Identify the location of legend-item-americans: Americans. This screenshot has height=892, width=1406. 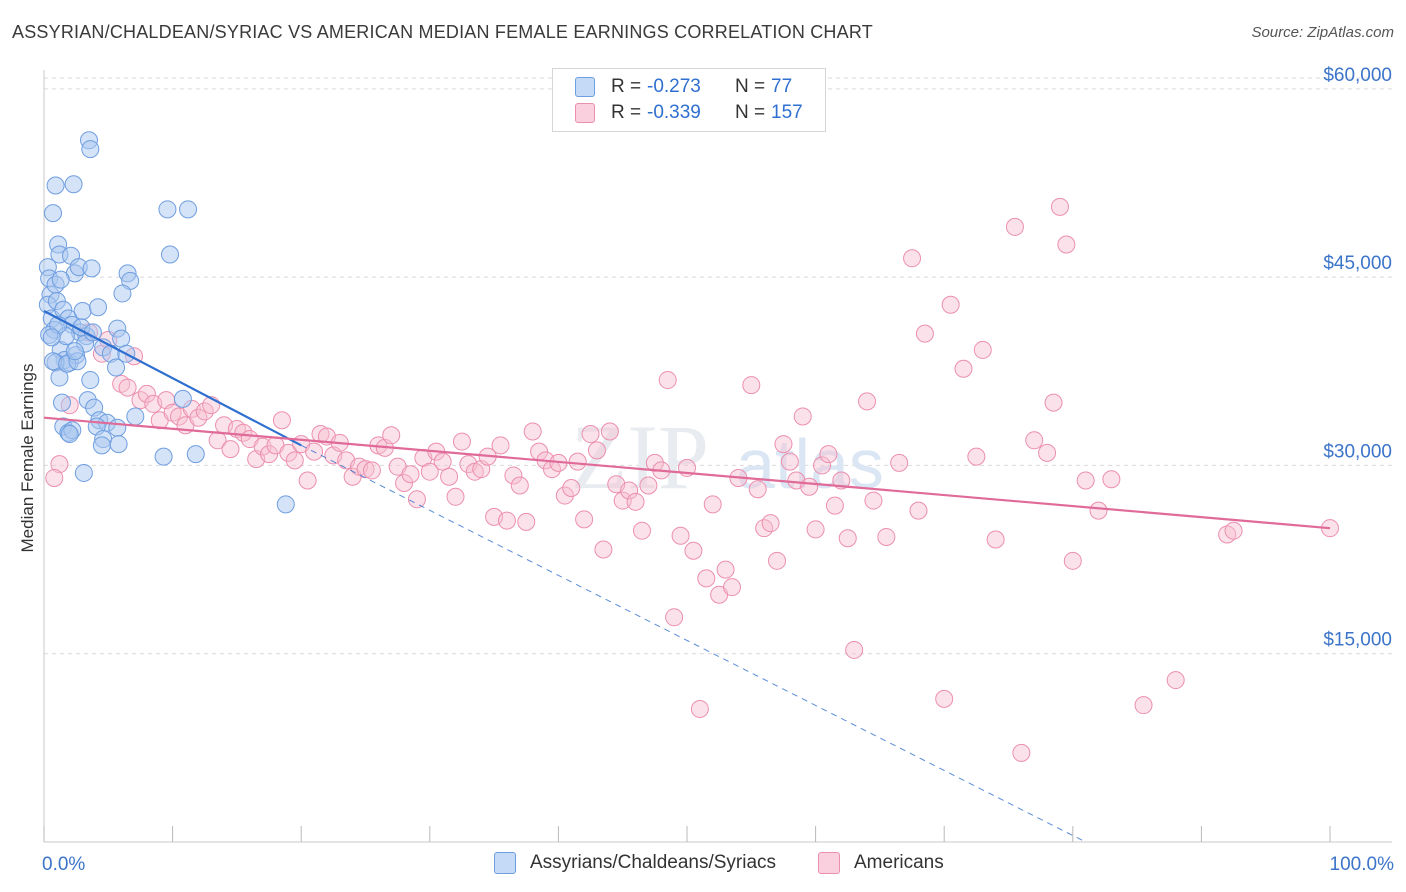
(881, 863).